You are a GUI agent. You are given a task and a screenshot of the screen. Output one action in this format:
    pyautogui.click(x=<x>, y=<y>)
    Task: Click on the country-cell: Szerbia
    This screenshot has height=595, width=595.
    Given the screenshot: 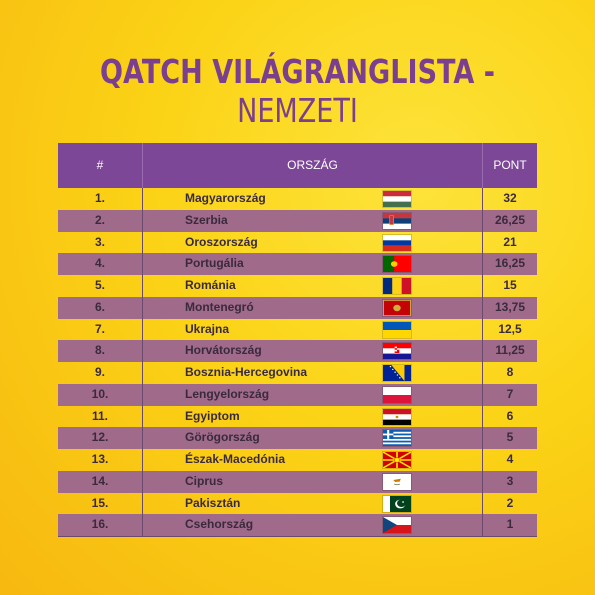 What is the action you would take?
    pyautogui.click(x=312, y=220)
    